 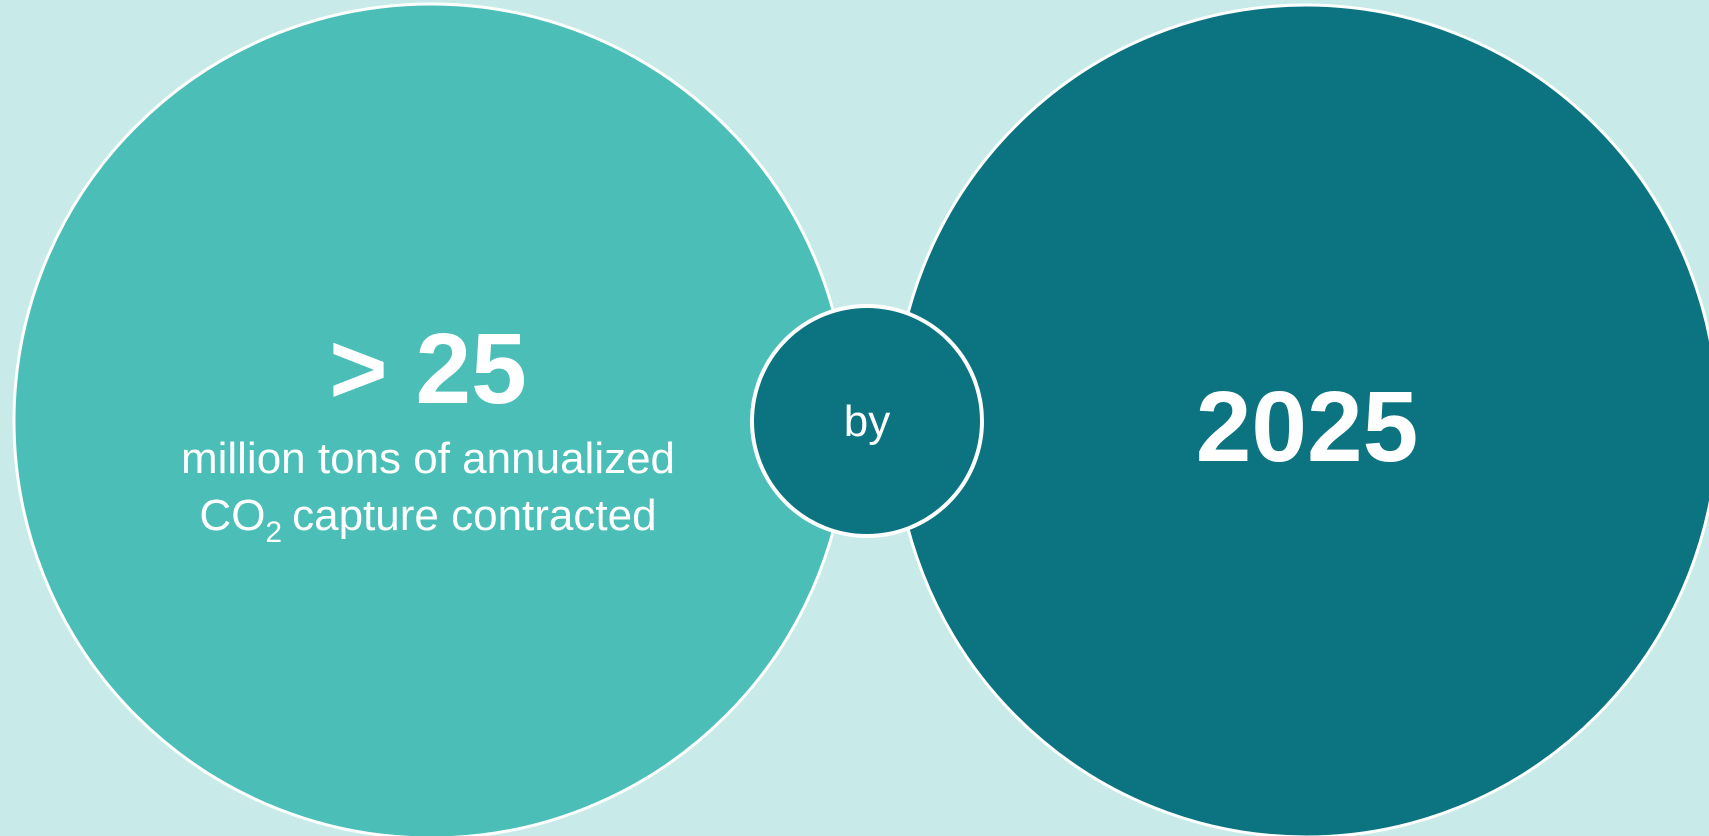 I want to click on left-line2: CO2 capture contracted, so click(x=427, y=520).